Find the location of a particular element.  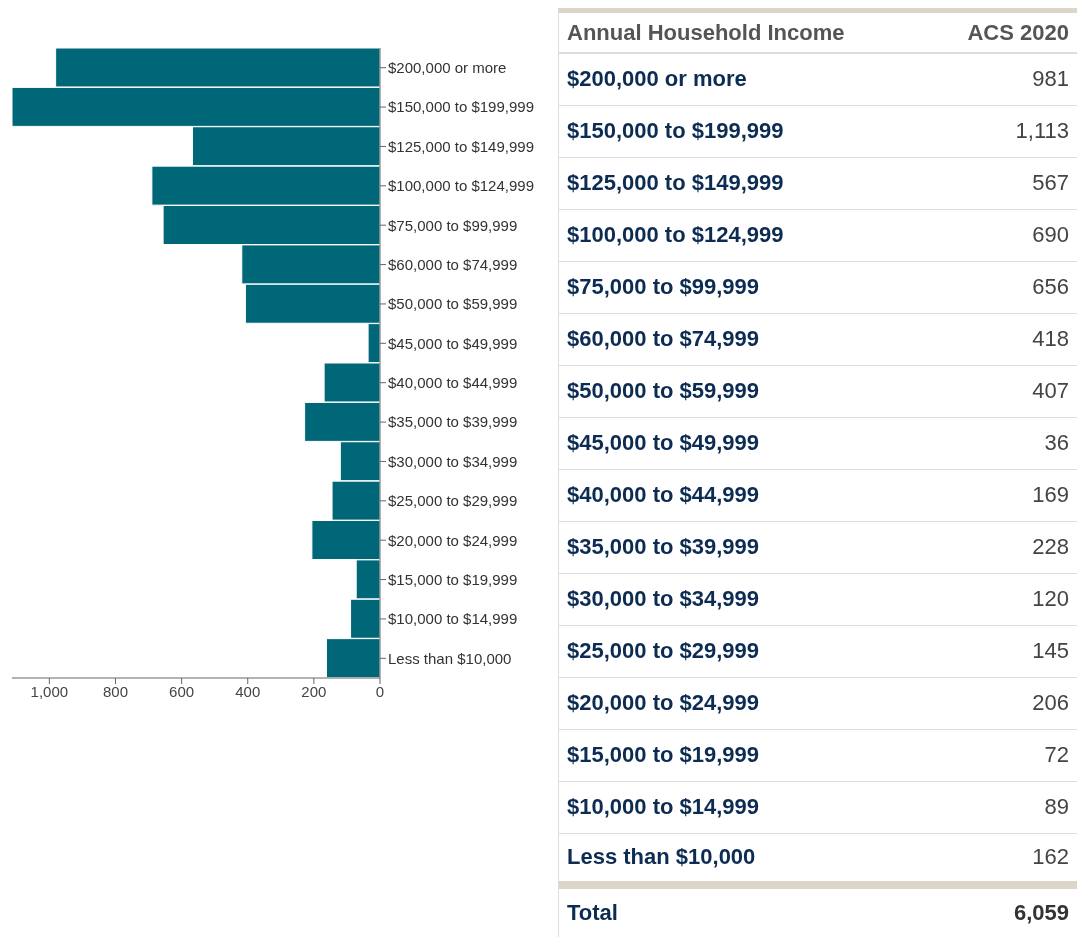

text: $40,000 to $44,999 is located at coordinates (663, 495).